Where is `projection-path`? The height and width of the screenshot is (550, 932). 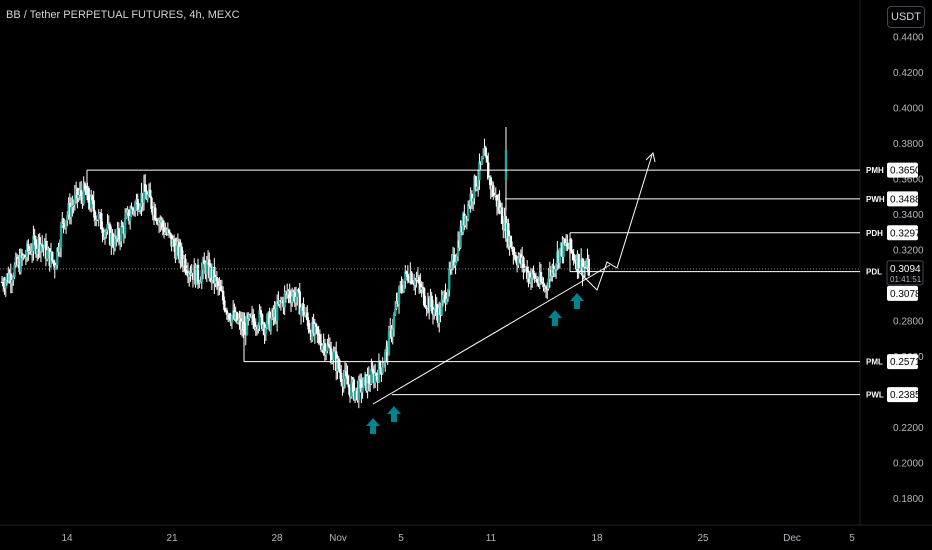 projection-path is located at coordinates (613, 222).